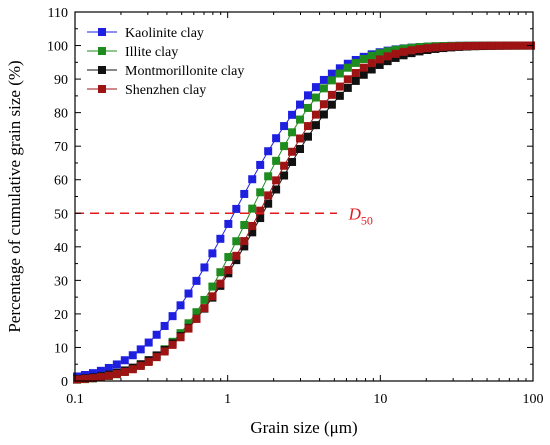  Describe the element at coordinates (64, 382) in the screenshot. I see `y-tick-label: 0` at that location.